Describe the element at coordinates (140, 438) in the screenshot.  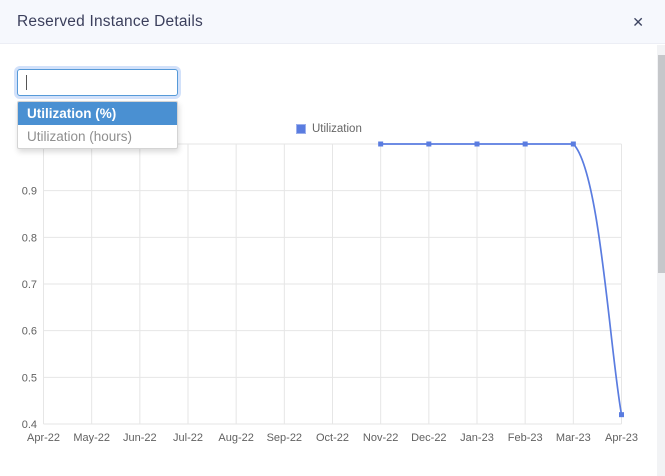
I see `svg-text: Jun-22` at that location.